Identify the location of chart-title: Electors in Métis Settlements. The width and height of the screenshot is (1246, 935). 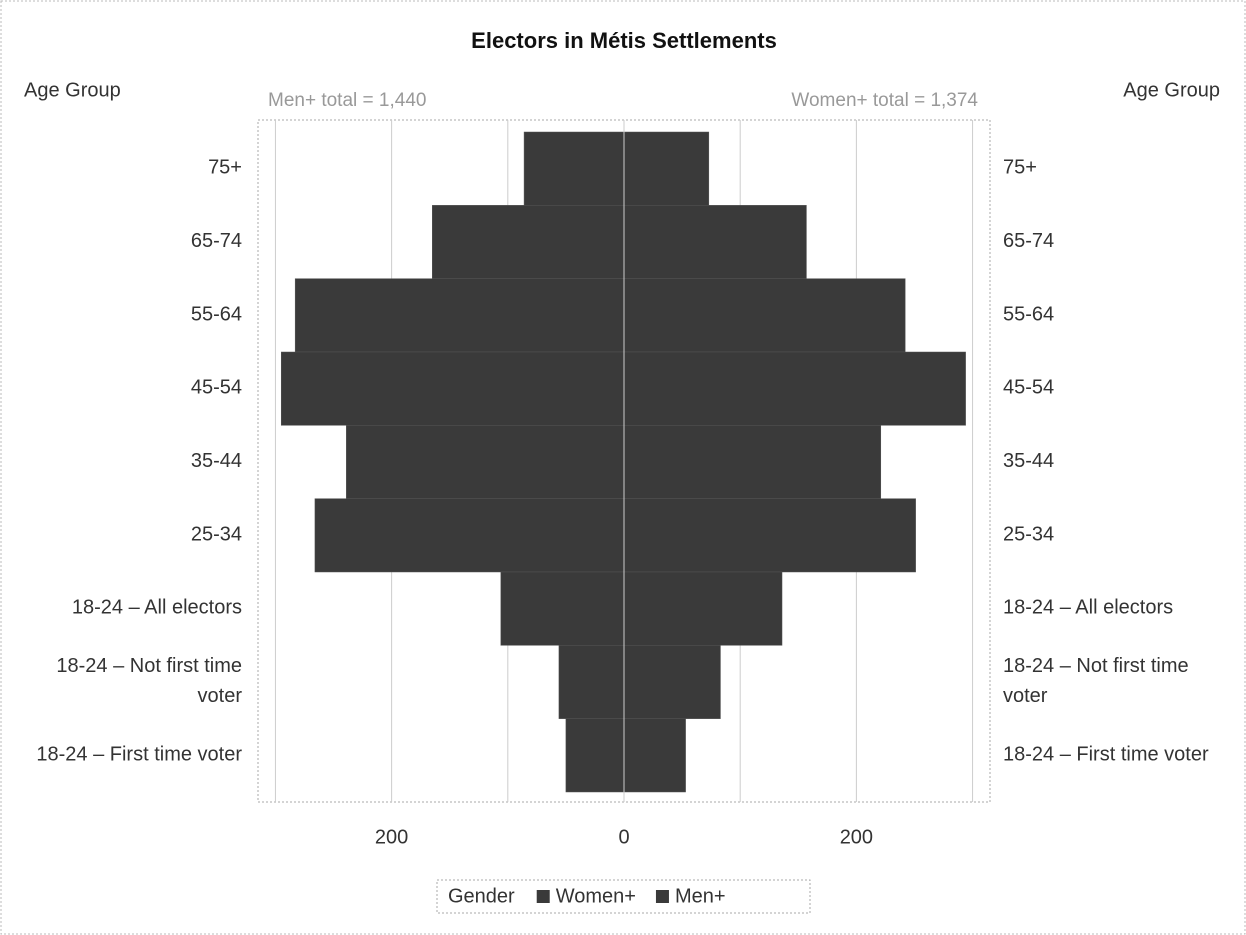
(624, 40).